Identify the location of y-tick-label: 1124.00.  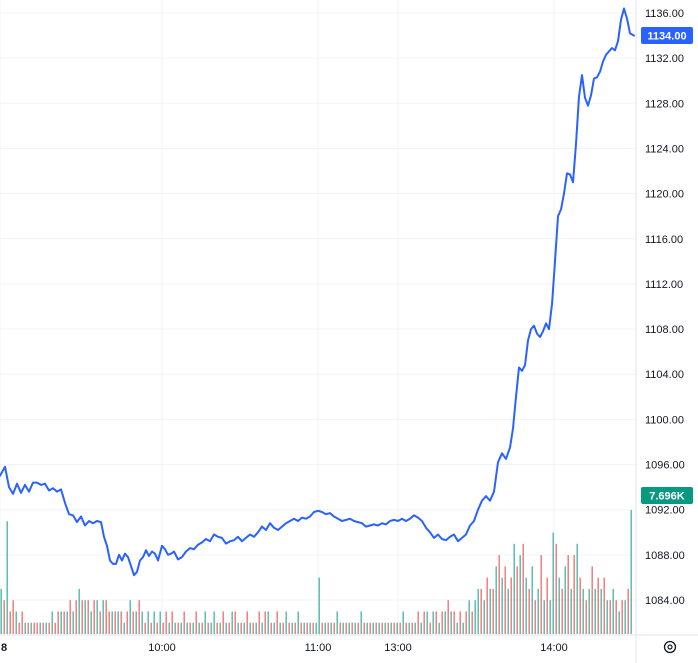
(664, 149).